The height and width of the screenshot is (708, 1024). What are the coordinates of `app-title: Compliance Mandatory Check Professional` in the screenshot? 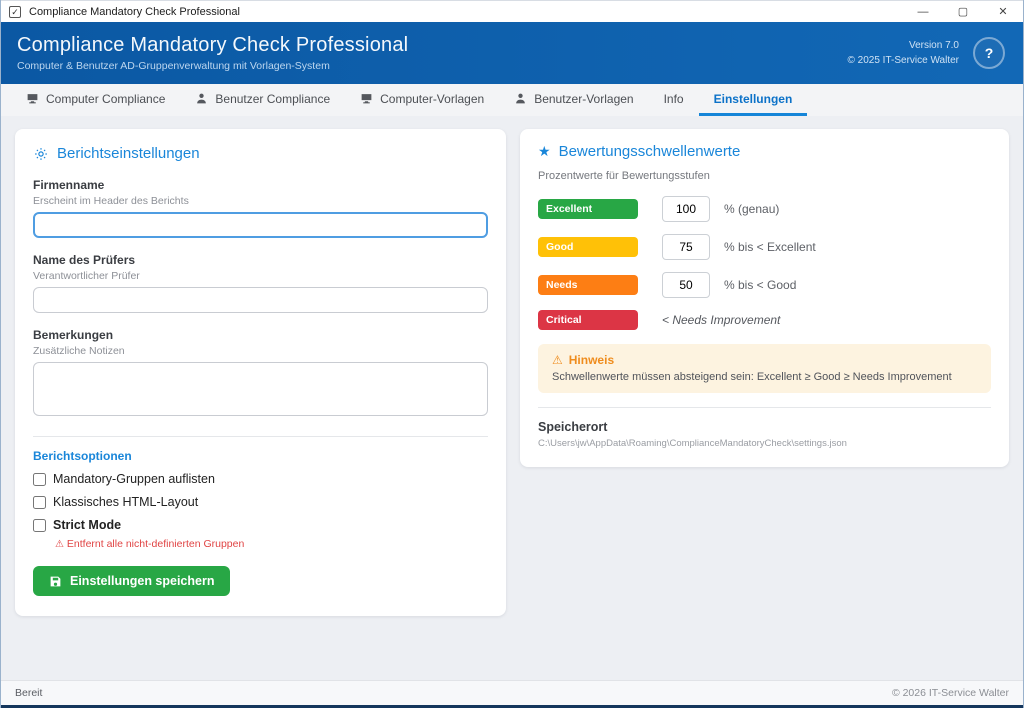 It's located at (213, 45).